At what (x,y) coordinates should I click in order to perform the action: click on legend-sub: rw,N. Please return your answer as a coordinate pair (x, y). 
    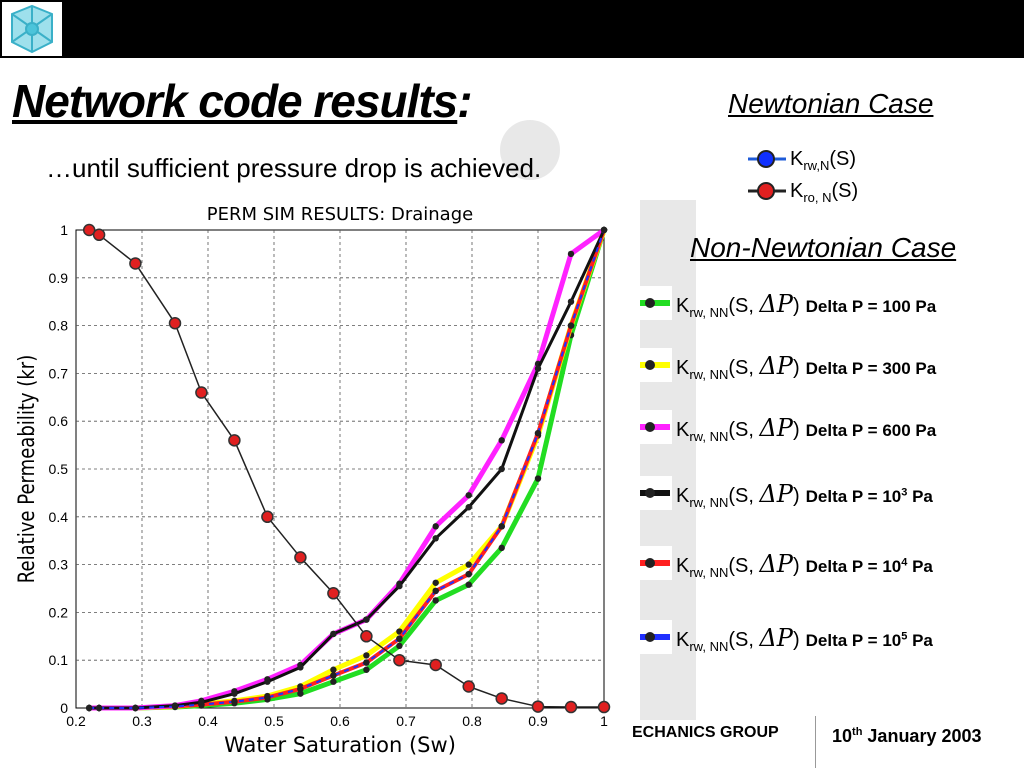
    Looking at the image, I should click on (816, 165).